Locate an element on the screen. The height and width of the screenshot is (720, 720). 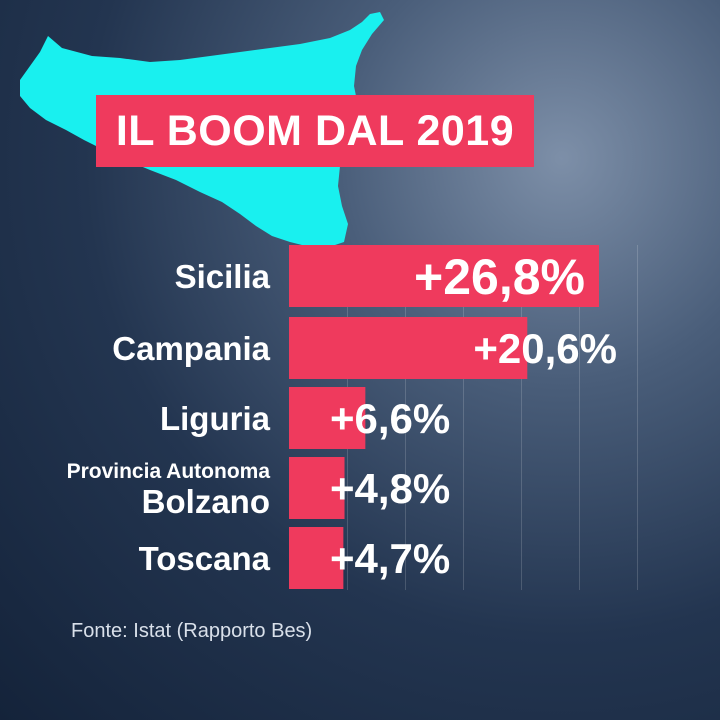
chart-title: IL BOOM DAL 2019 is located at coordinates (315, 130).